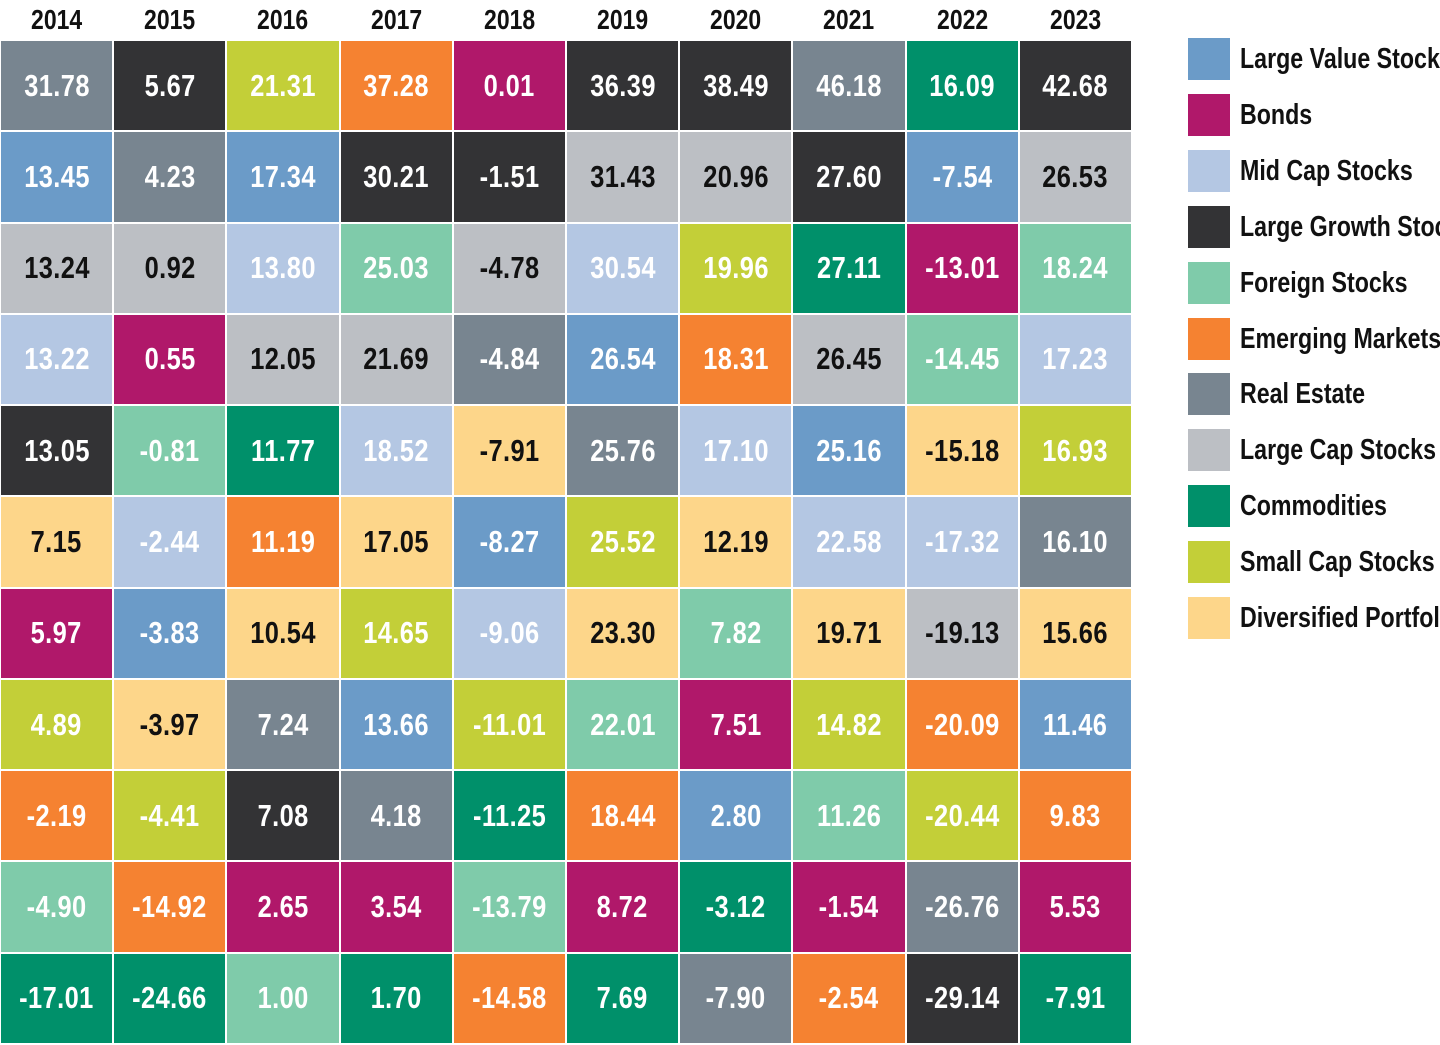 This screenshot has width=1440, height=1045. I want to click on cell-2023-rank-8: 11.46, so click(1075, 724).